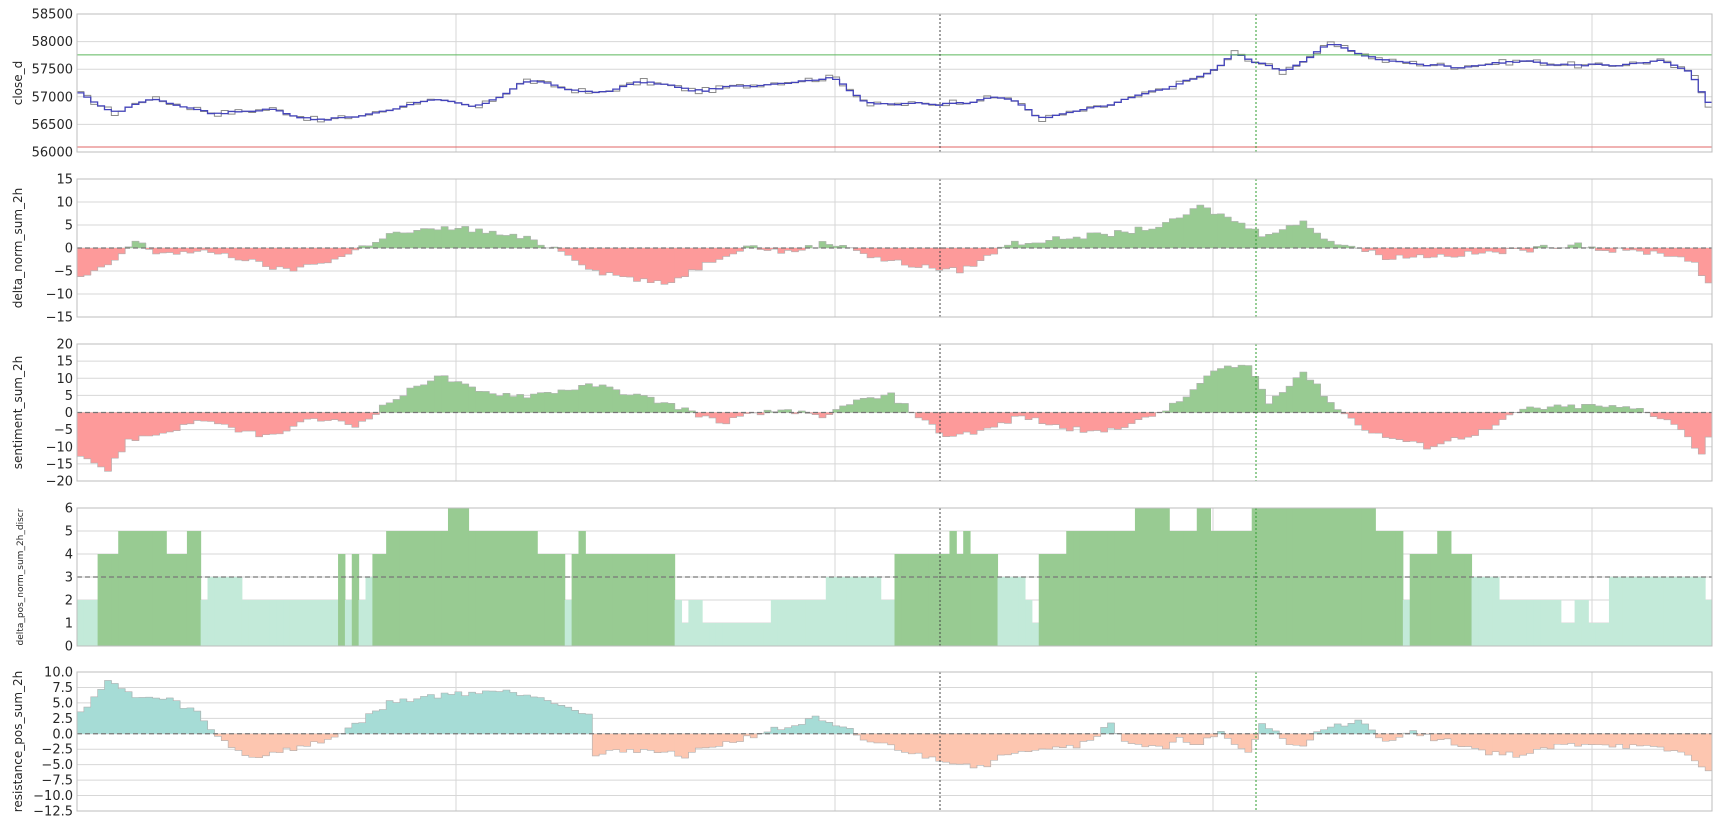 The width and height of the screenshot is (1723, 820). Describe the element at coordinates (52, 15) in the screenshot. I see `y-tick-label: 58500` at that location.